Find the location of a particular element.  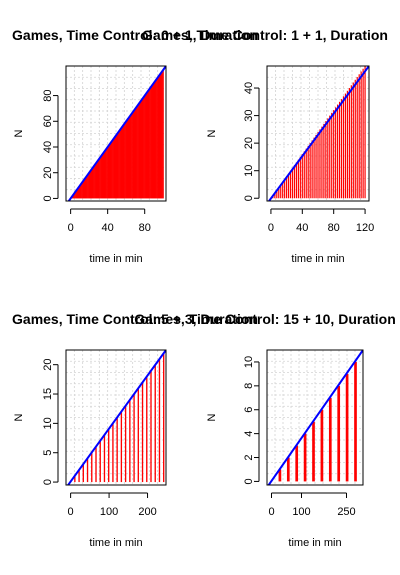

x-tick-label: 100 is located at coordinates (109, 512).